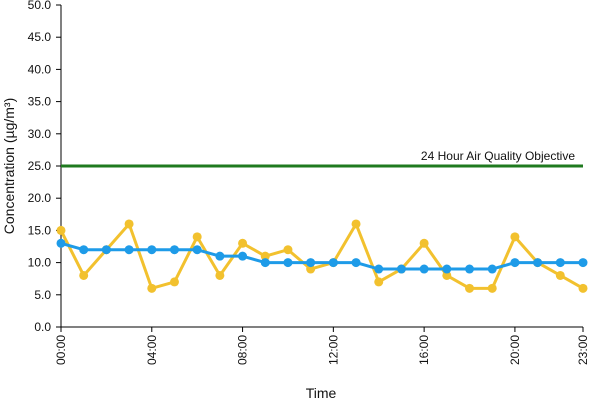 Image resolution: width=600 pixels, height=400 pixels. I want to click on x-tick-label: 00:00, so click(61, 350).